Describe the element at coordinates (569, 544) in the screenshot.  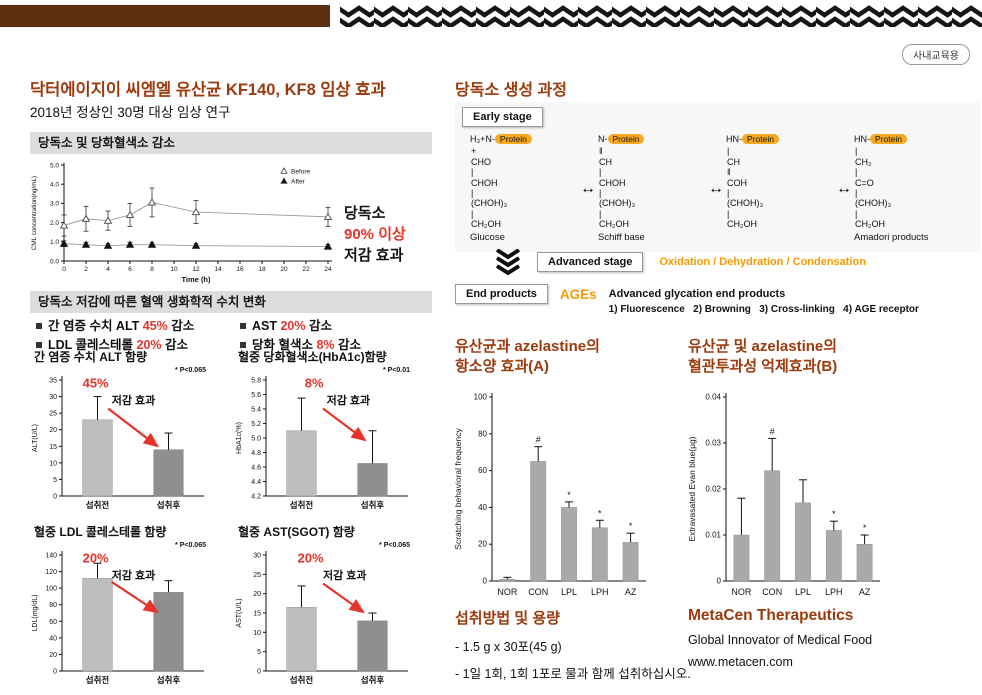
I see `bar-LPL` at that location.